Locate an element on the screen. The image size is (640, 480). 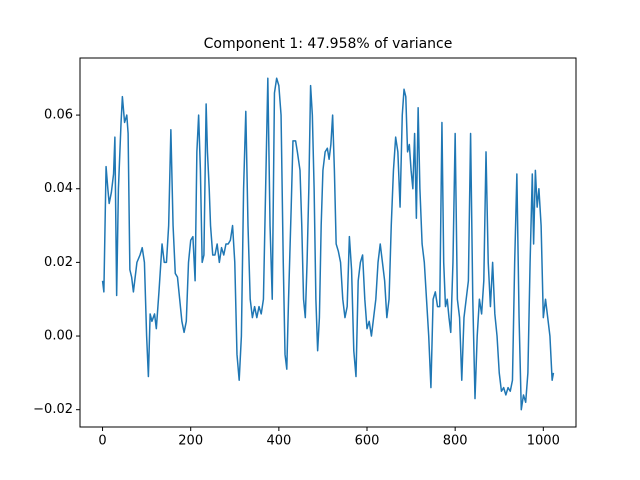
x-tick-label: 200 is located at coordinates (190, 441).